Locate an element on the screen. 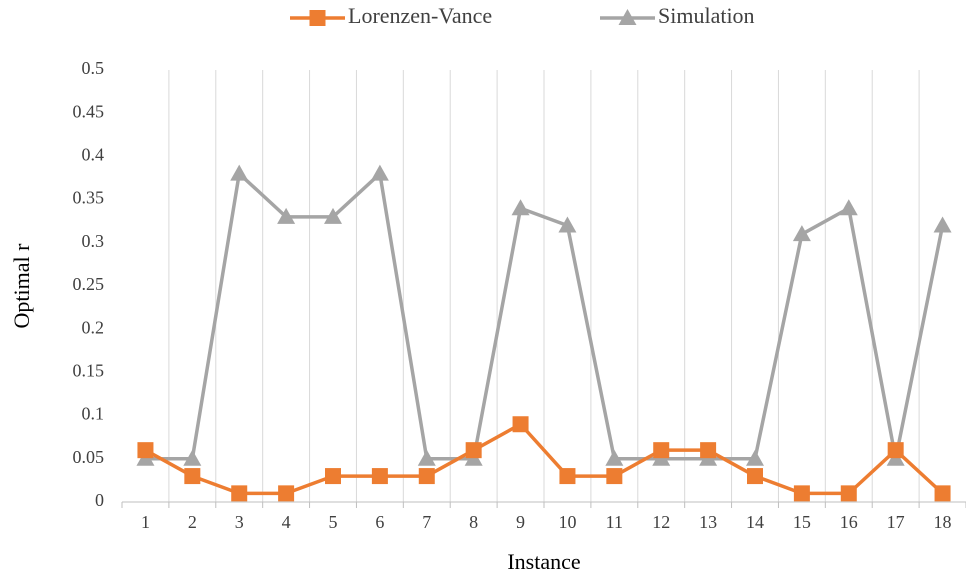 This screenshot has height=581, width=966. y-tick-label: 0.5 is located at coordinates (93, 68).